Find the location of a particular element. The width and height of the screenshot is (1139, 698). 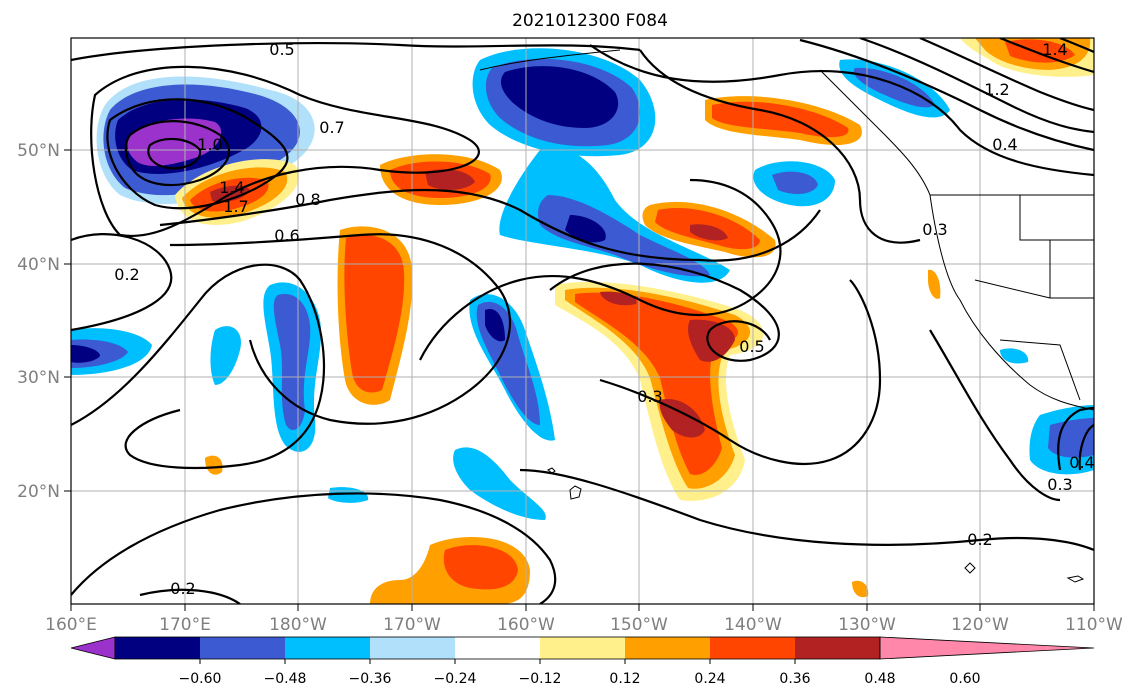

contour-label: 0.3 is located at coordinates (934, 229).